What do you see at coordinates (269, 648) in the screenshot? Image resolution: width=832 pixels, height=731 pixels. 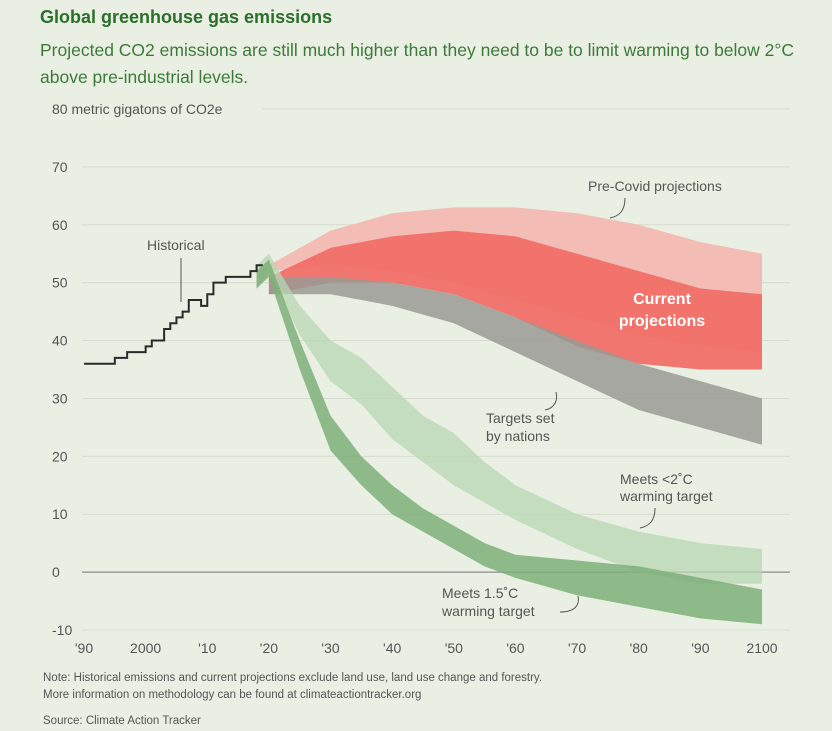 I see `x-tick-label: '20` at bounding box center [269, 648].